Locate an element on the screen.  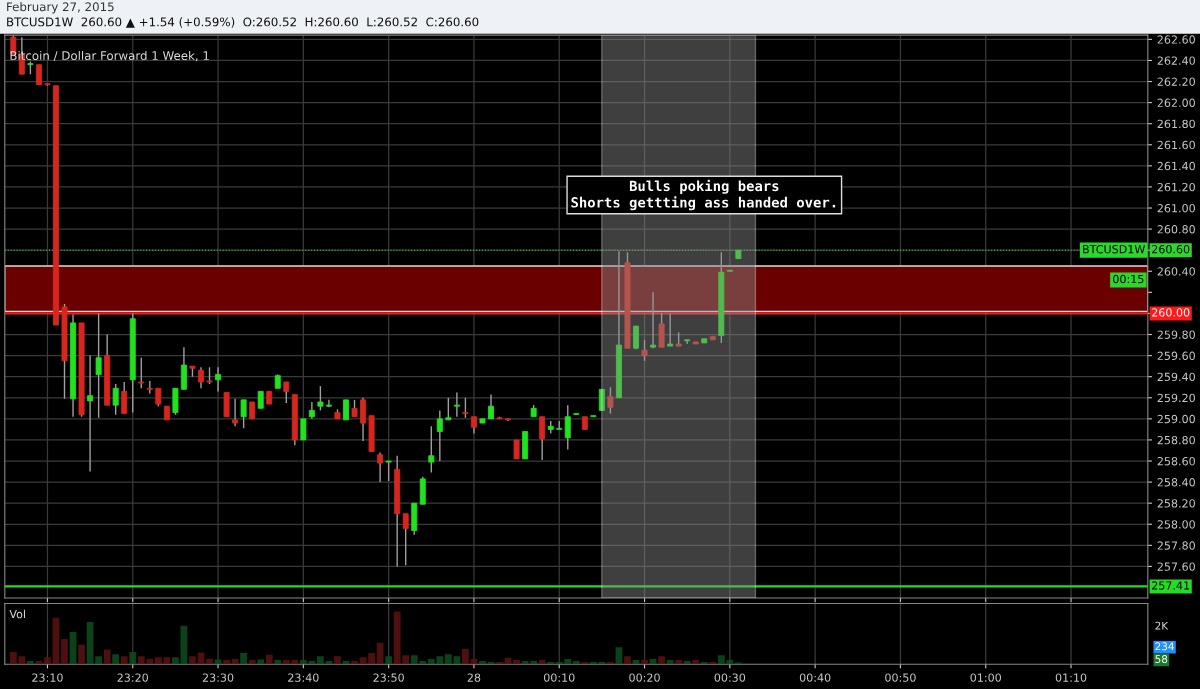
y-tick-label: 260.80 is located at coordinates (1176, 229).